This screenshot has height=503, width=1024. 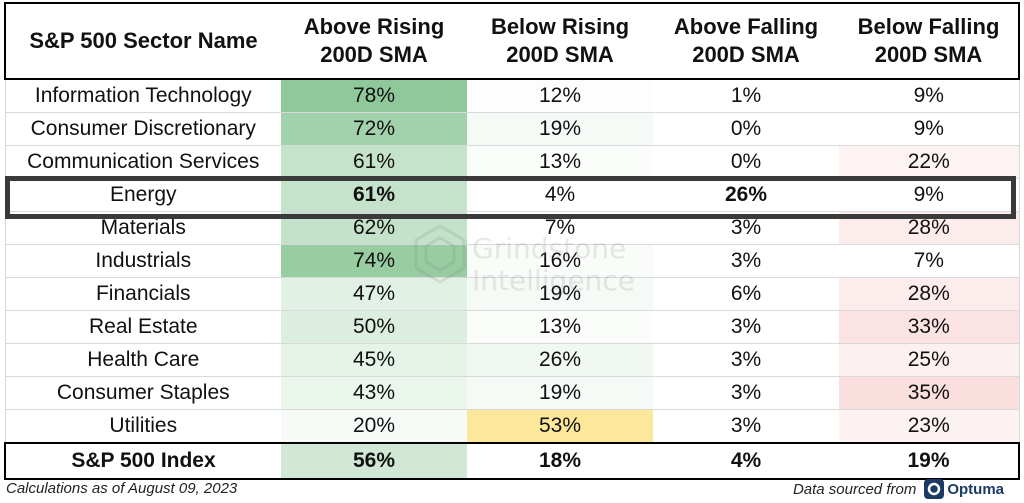 I want to click on table-row-industrials: Industrials 74% 16% 3% 7%, so click(x=512, y=261).